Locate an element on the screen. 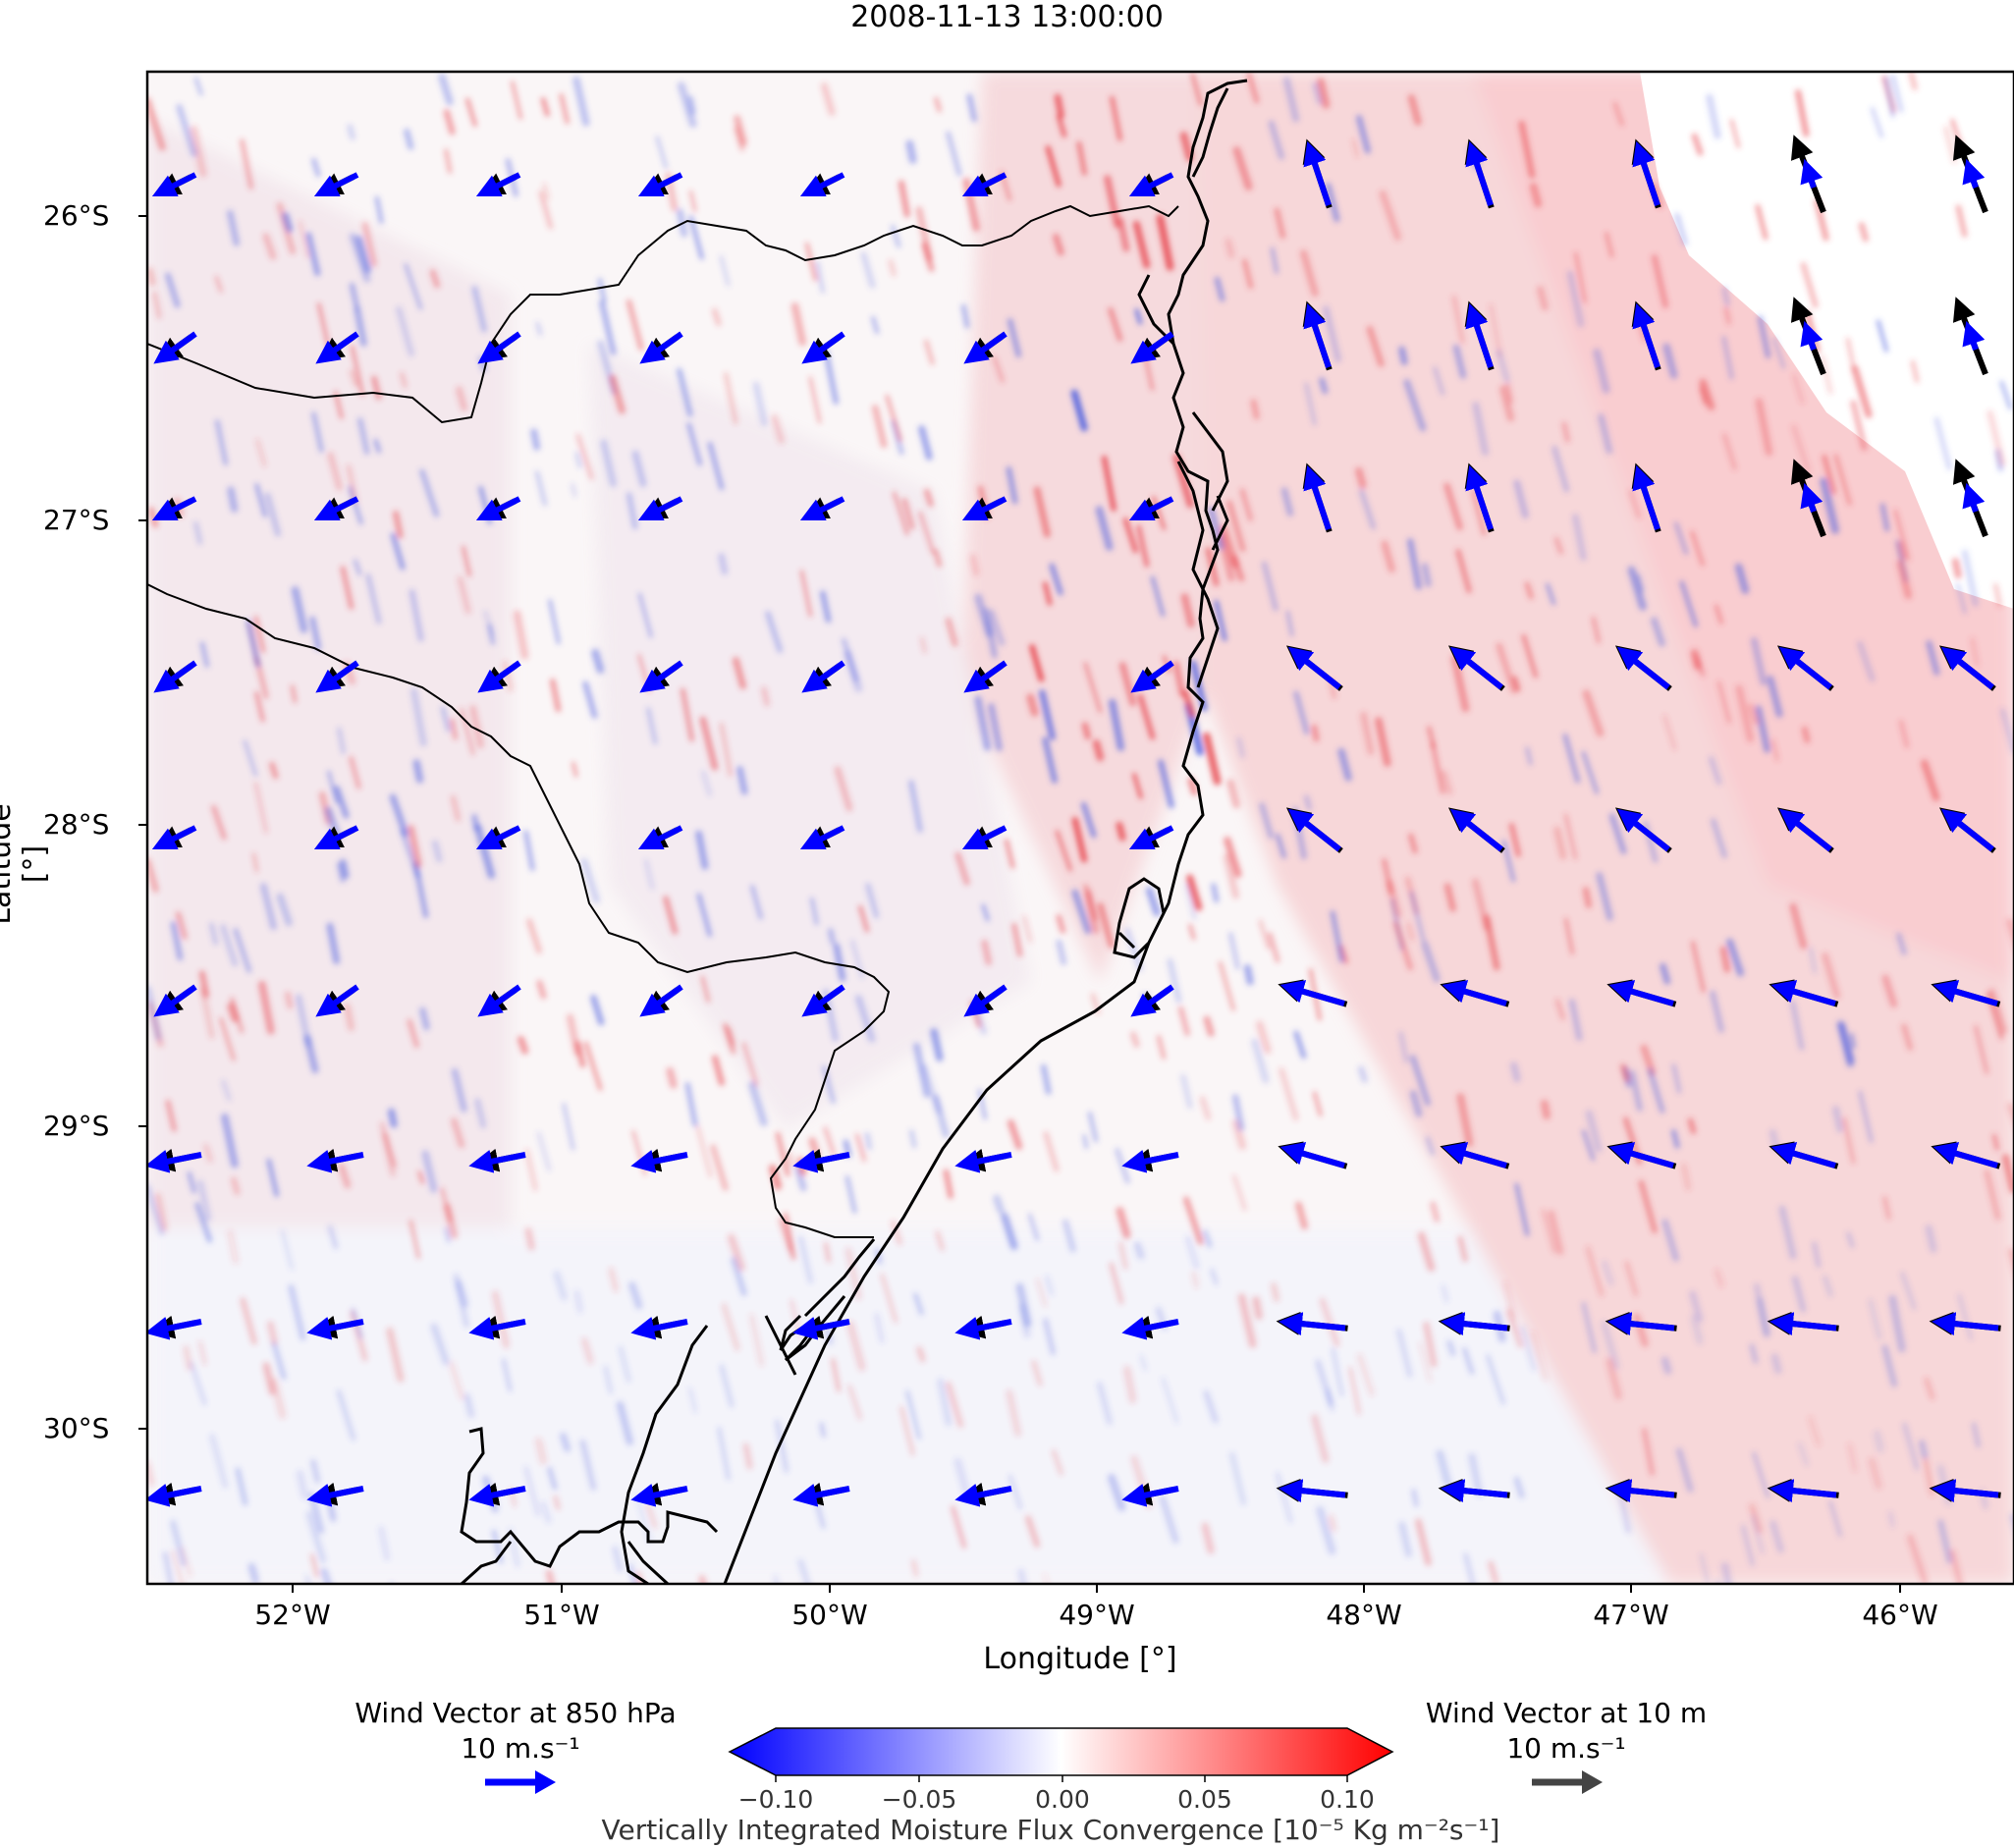  colorbar-tick-label: 0.00 is located at coordinates (1062, 1799).